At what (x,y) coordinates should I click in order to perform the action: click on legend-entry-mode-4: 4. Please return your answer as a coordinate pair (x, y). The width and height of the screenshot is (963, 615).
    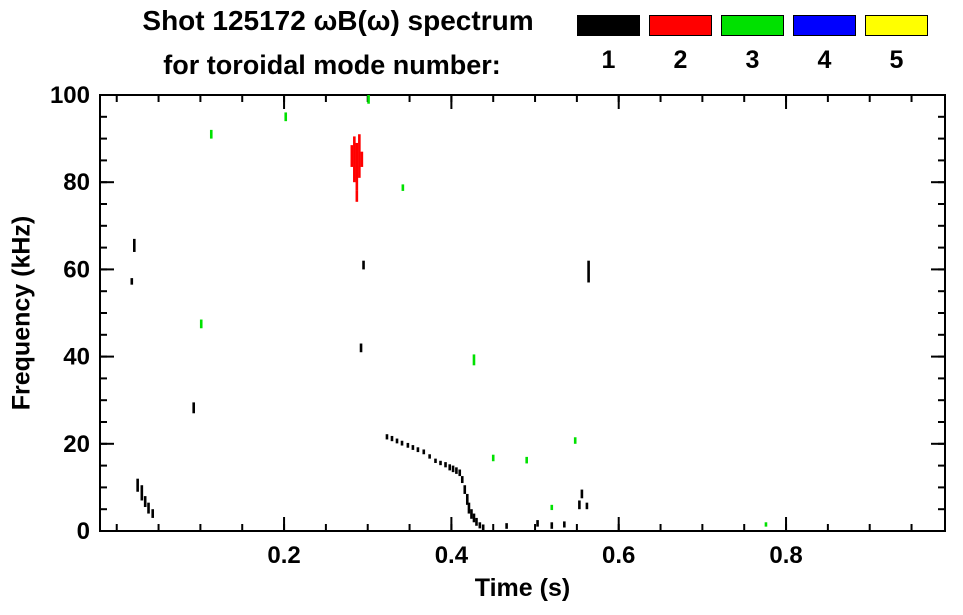
    Looking at the image, I should click on (824, 44).